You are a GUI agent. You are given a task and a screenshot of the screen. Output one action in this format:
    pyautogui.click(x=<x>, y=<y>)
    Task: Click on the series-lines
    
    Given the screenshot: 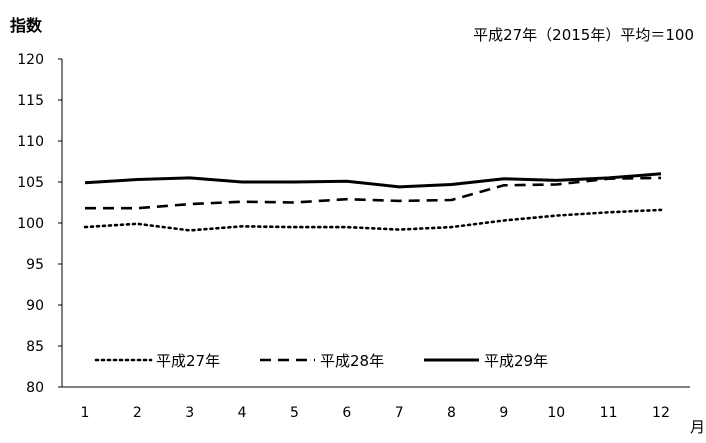 What is the action you would take?
    pyautogui.click(x=373, y=202)
    